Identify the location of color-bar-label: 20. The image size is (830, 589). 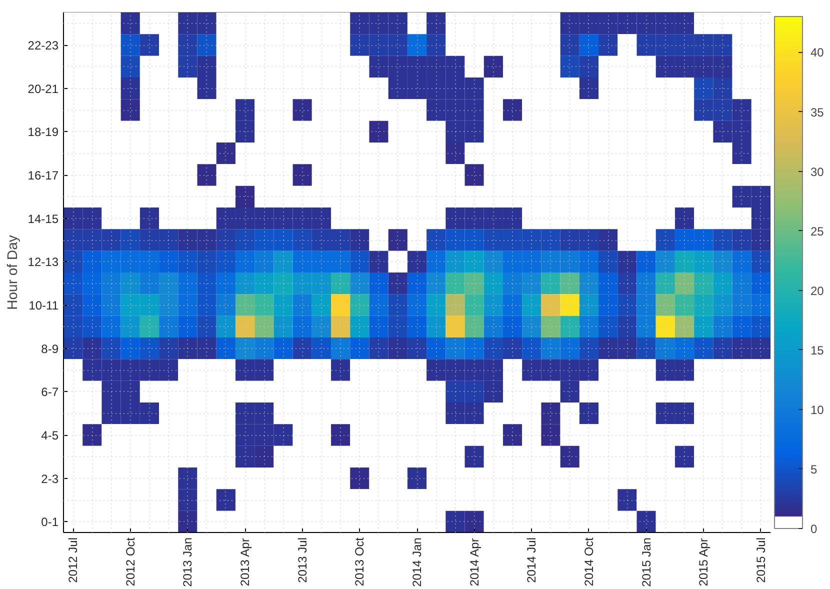
(817, 291).